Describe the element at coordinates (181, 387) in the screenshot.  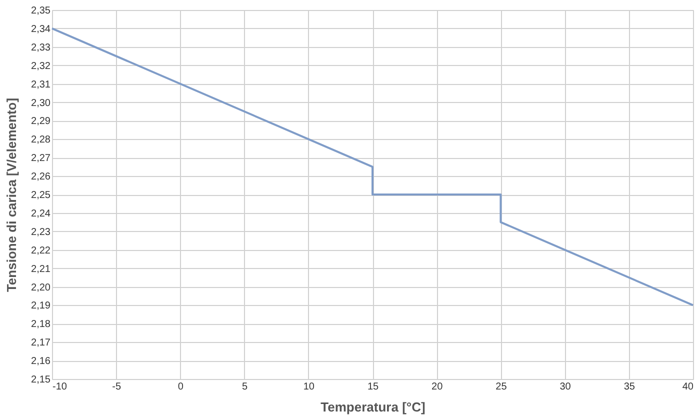
I see `x-tick-label: 0` at that location.